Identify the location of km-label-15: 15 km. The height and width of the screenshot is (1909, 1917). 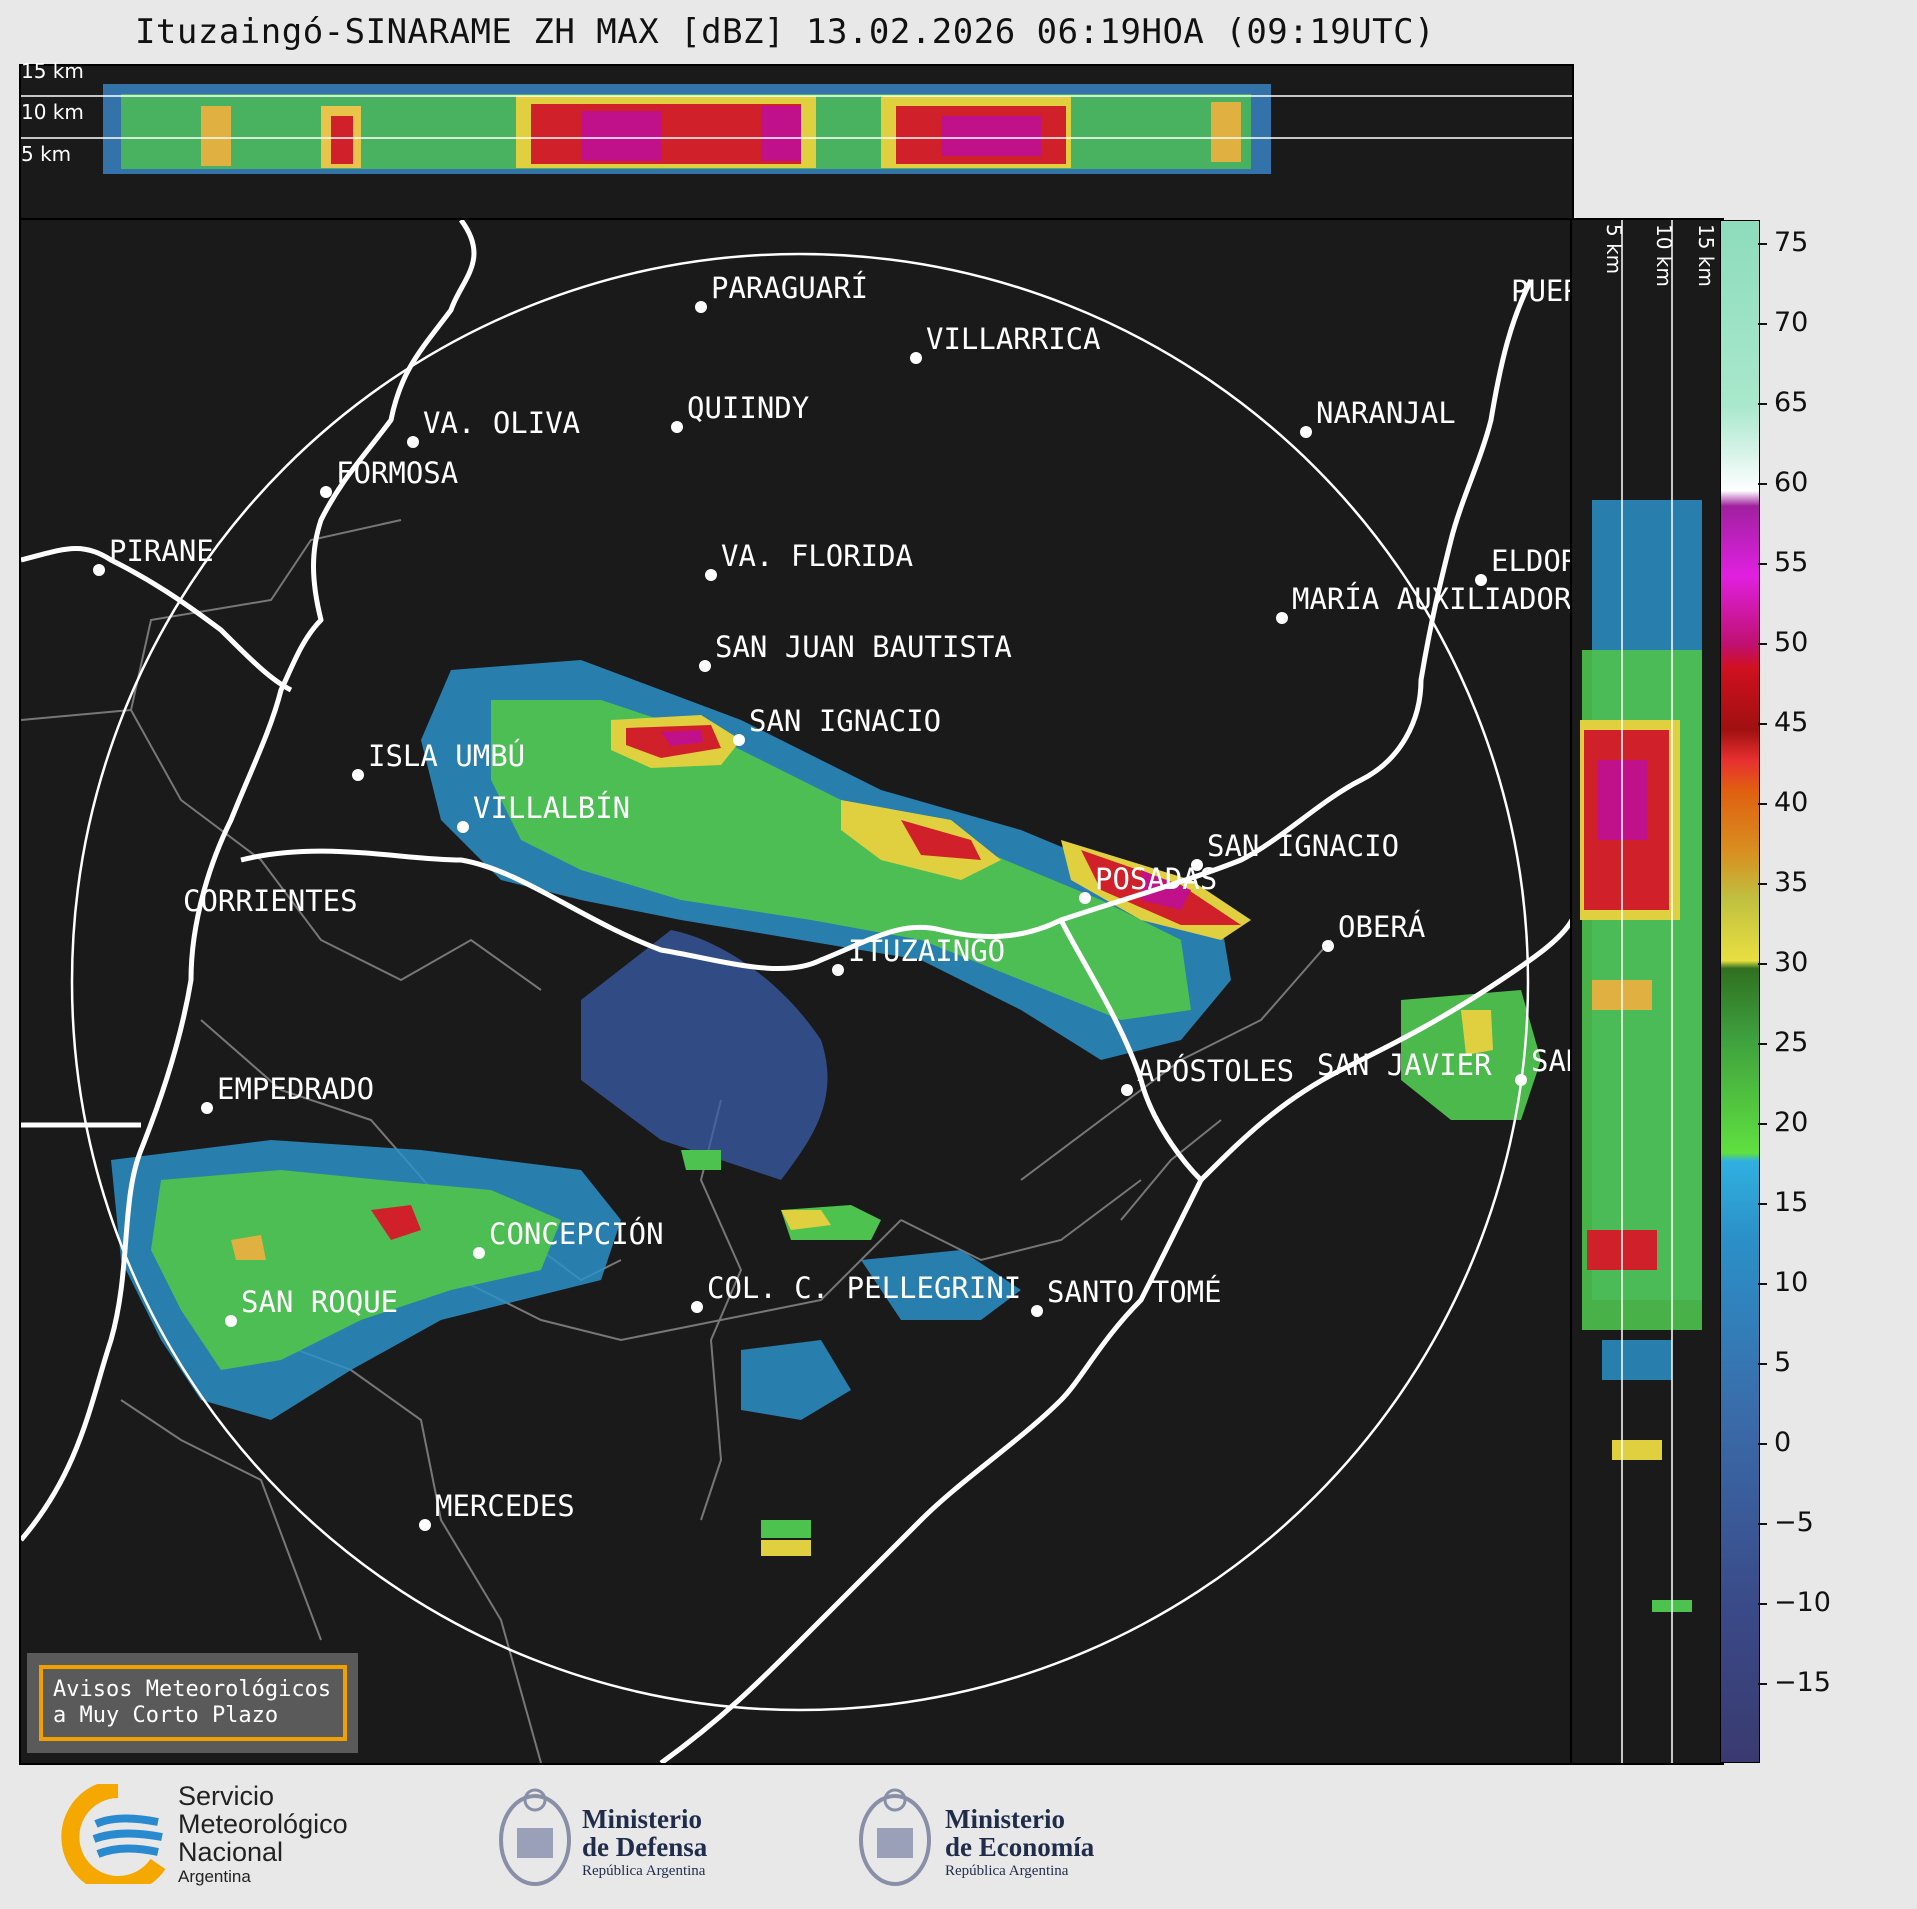
(52, 71).